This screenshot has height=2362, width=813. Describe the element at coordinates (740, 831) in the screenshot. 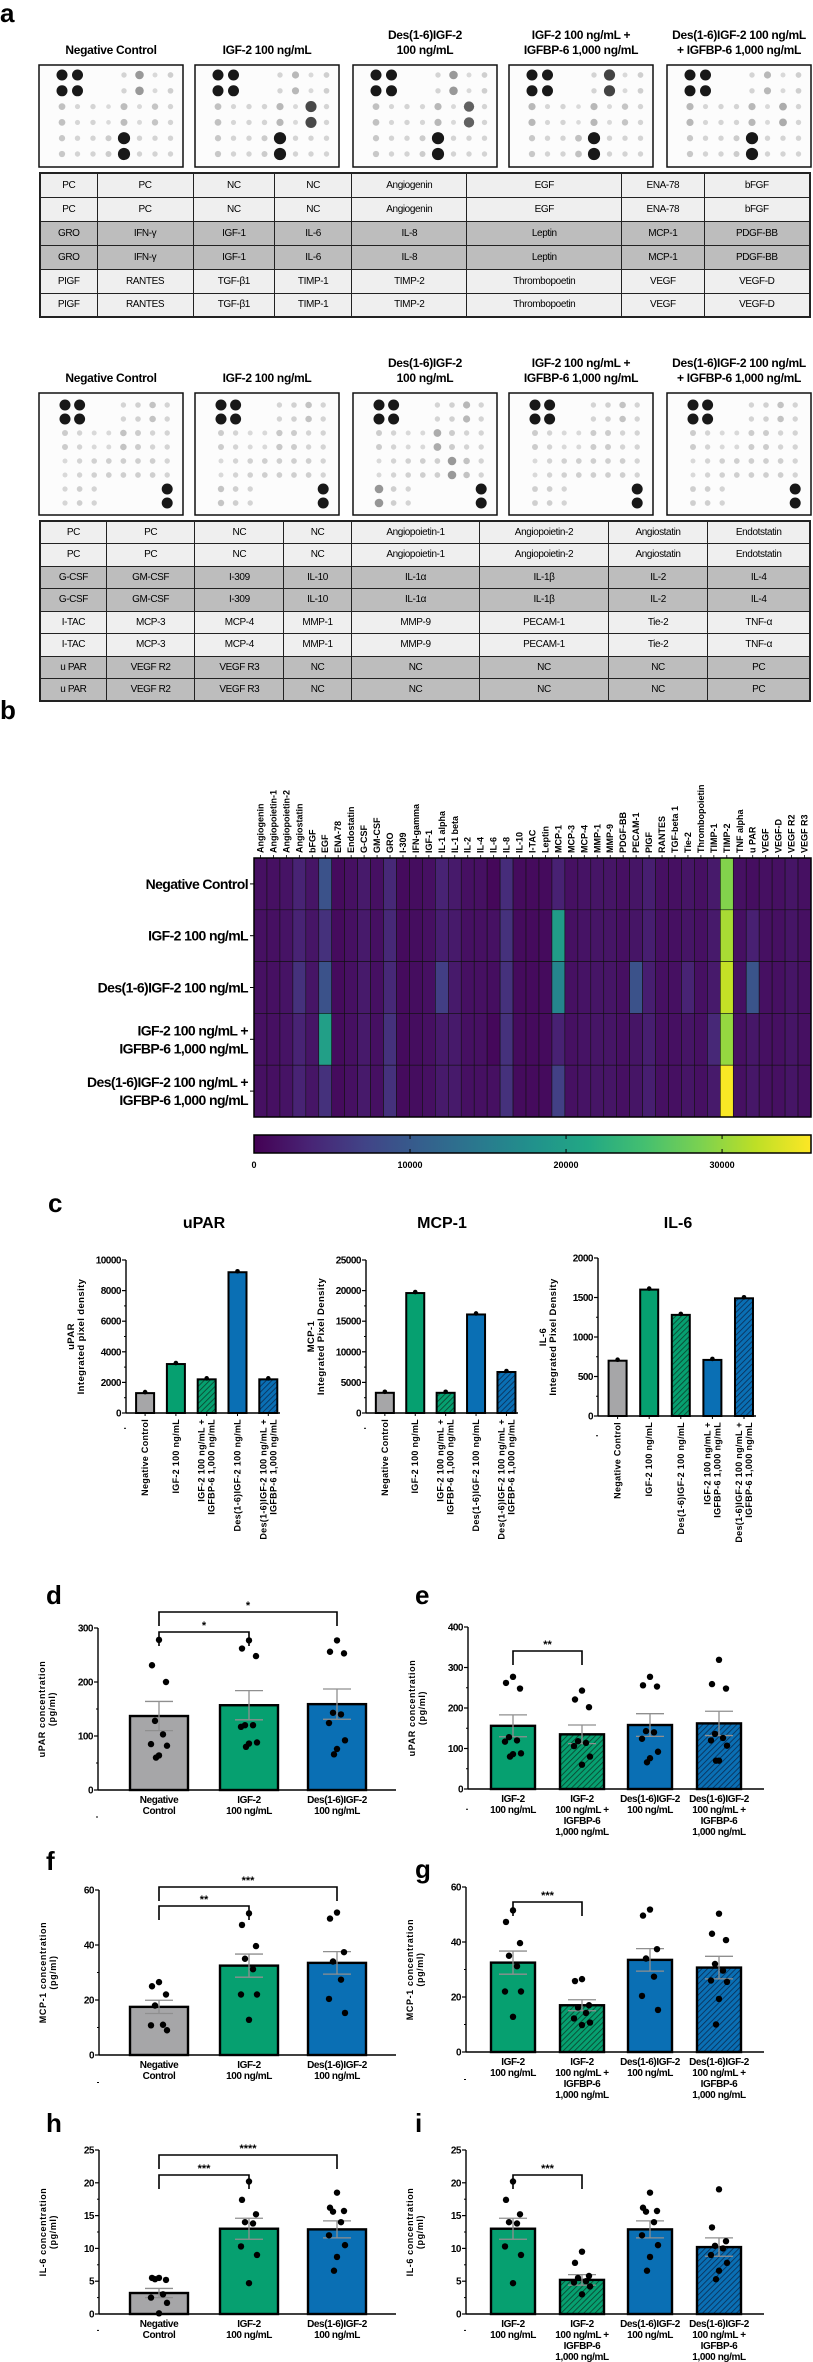

I see `heatmap-col-label: TNF alpha` at that location.